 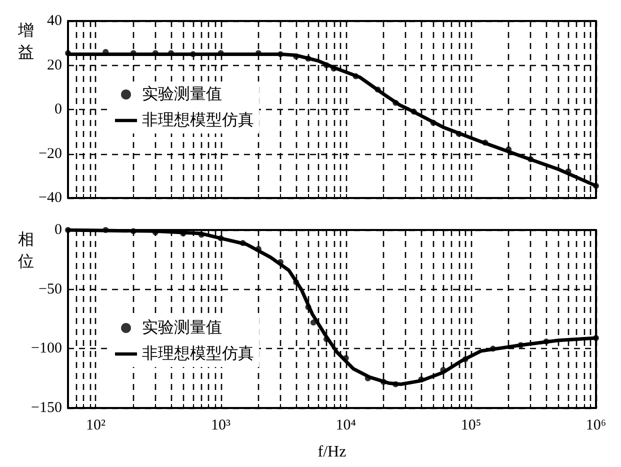 I want to click on x-axis-title: f/Hz, so click(x=332, y=452).